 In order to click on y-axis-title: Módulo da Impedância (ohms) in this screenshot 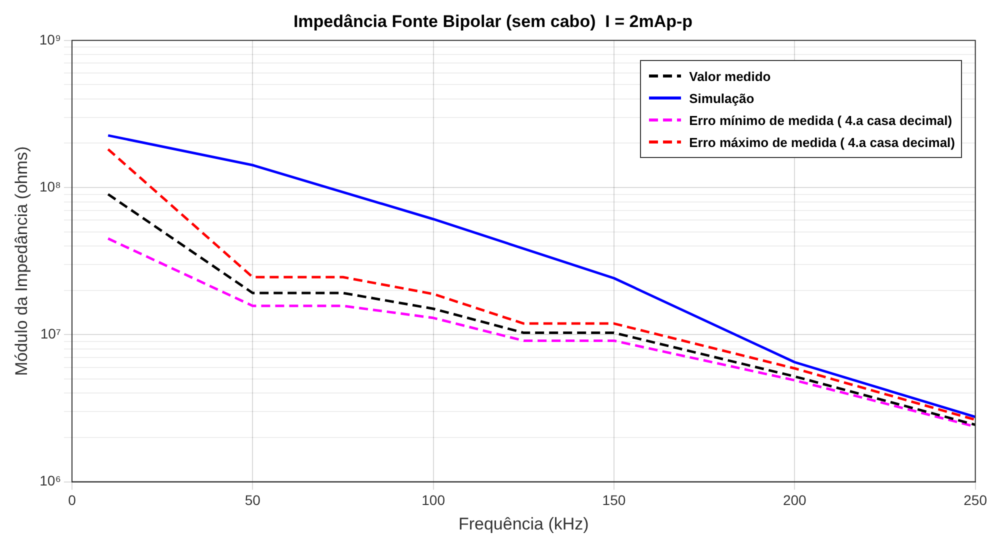, I will do `click(21, 261)`.